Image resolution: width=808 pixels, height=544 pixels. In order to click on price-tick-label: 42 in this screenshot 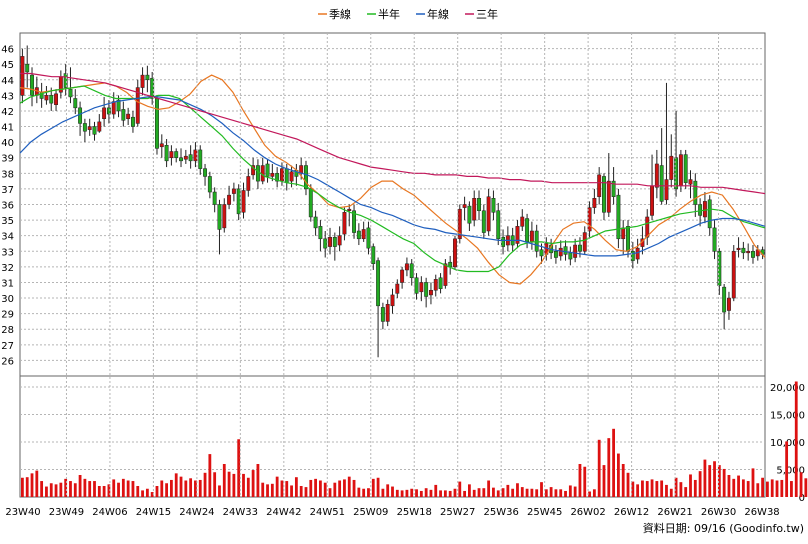, I will do `click(7, 112)`.